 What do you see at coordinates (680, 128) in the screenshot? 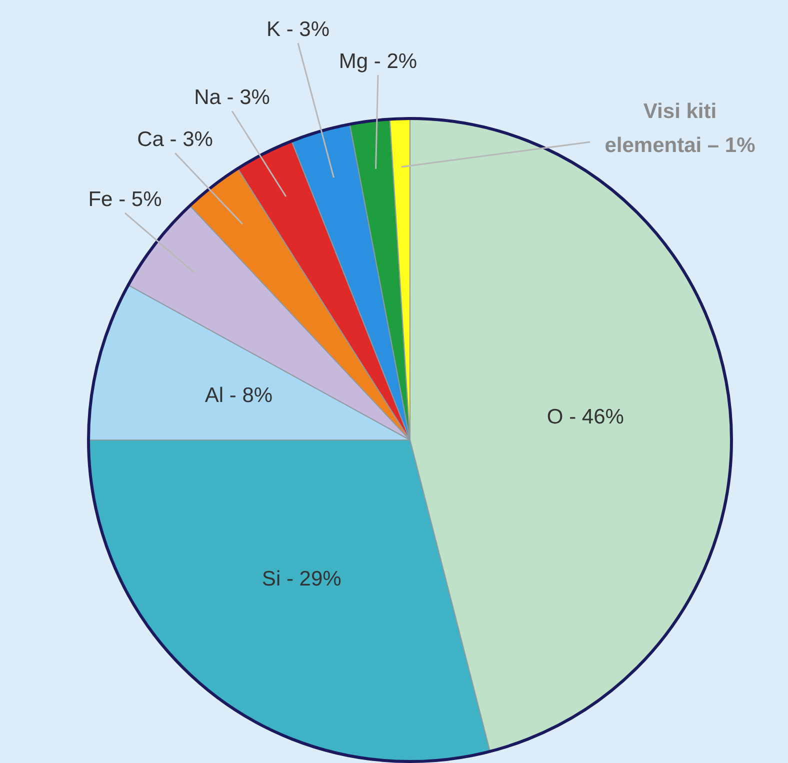
I see `slice-label: Visi kiti elementai – 1%` at bounding box center [680, 128].